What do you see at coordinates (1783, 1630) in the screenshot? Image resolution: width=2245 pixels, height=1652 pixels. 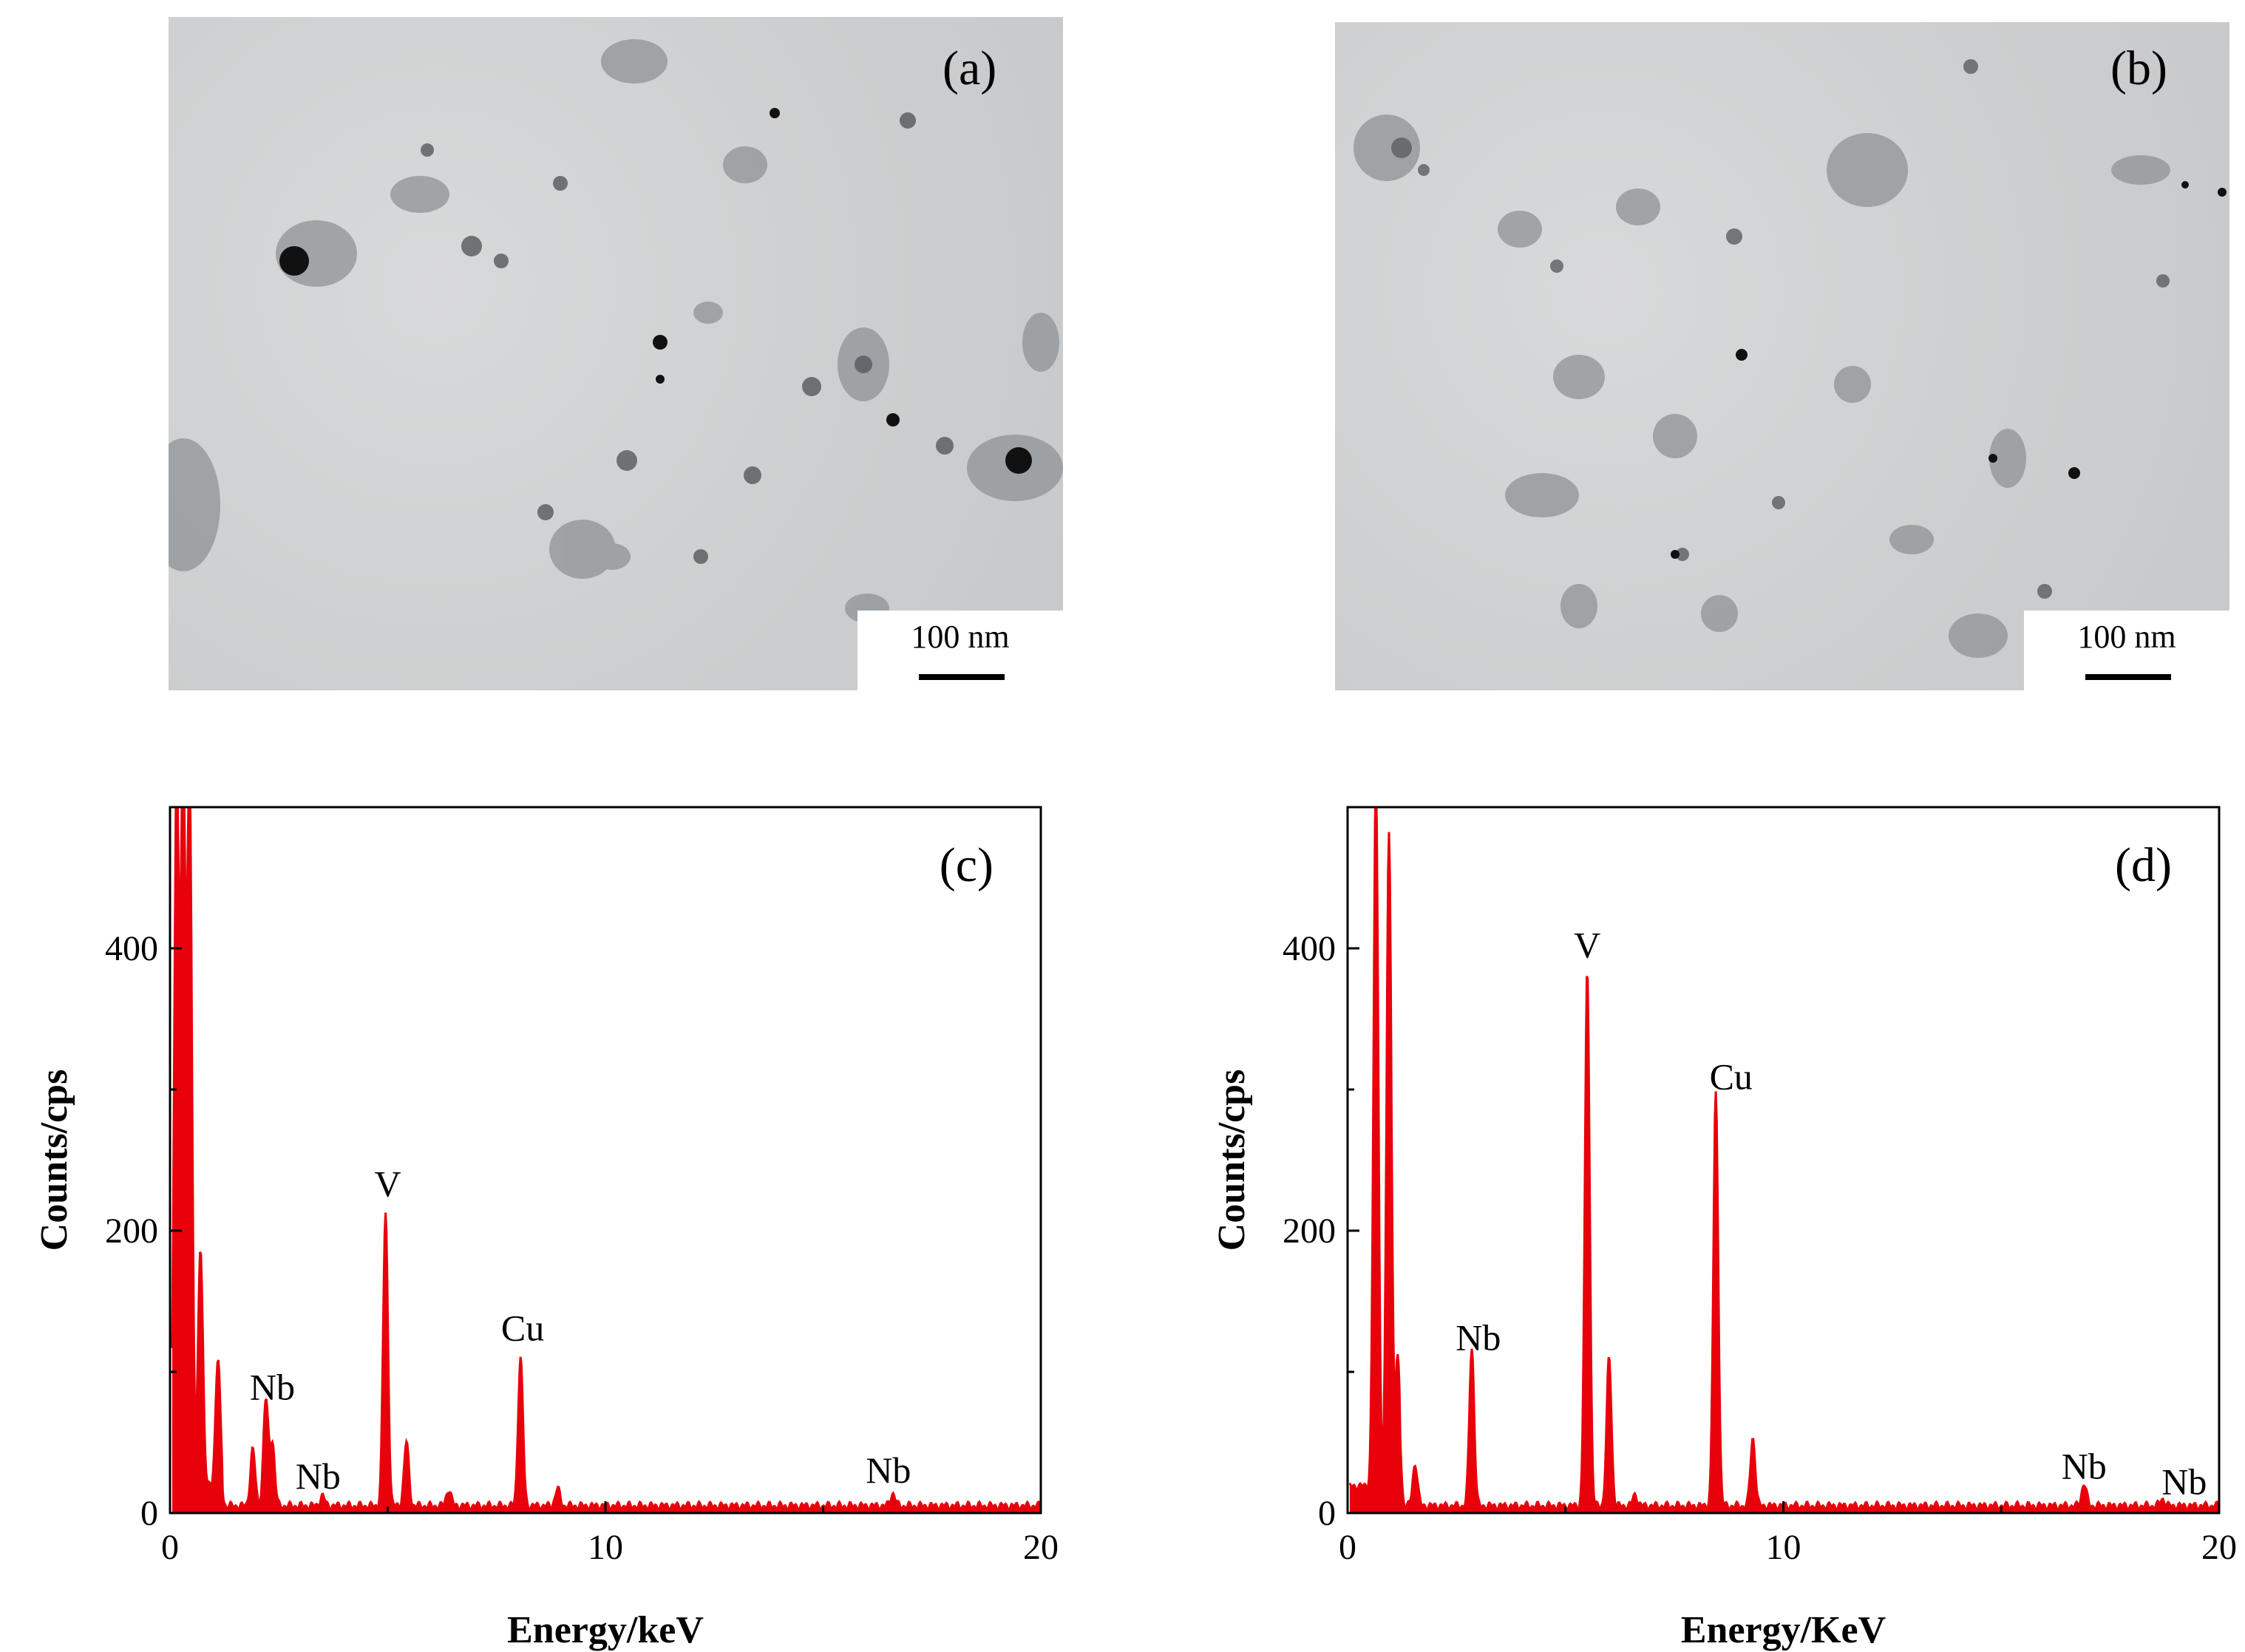 I see `x-axis-label: Energy/KeV` at bounding box center [1783, 1630].